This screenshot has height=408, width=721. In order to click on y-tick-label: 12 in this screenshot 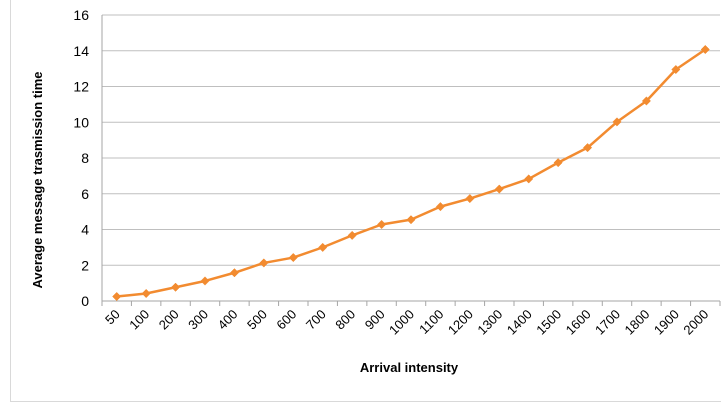, I will do `click(81, 87)`.